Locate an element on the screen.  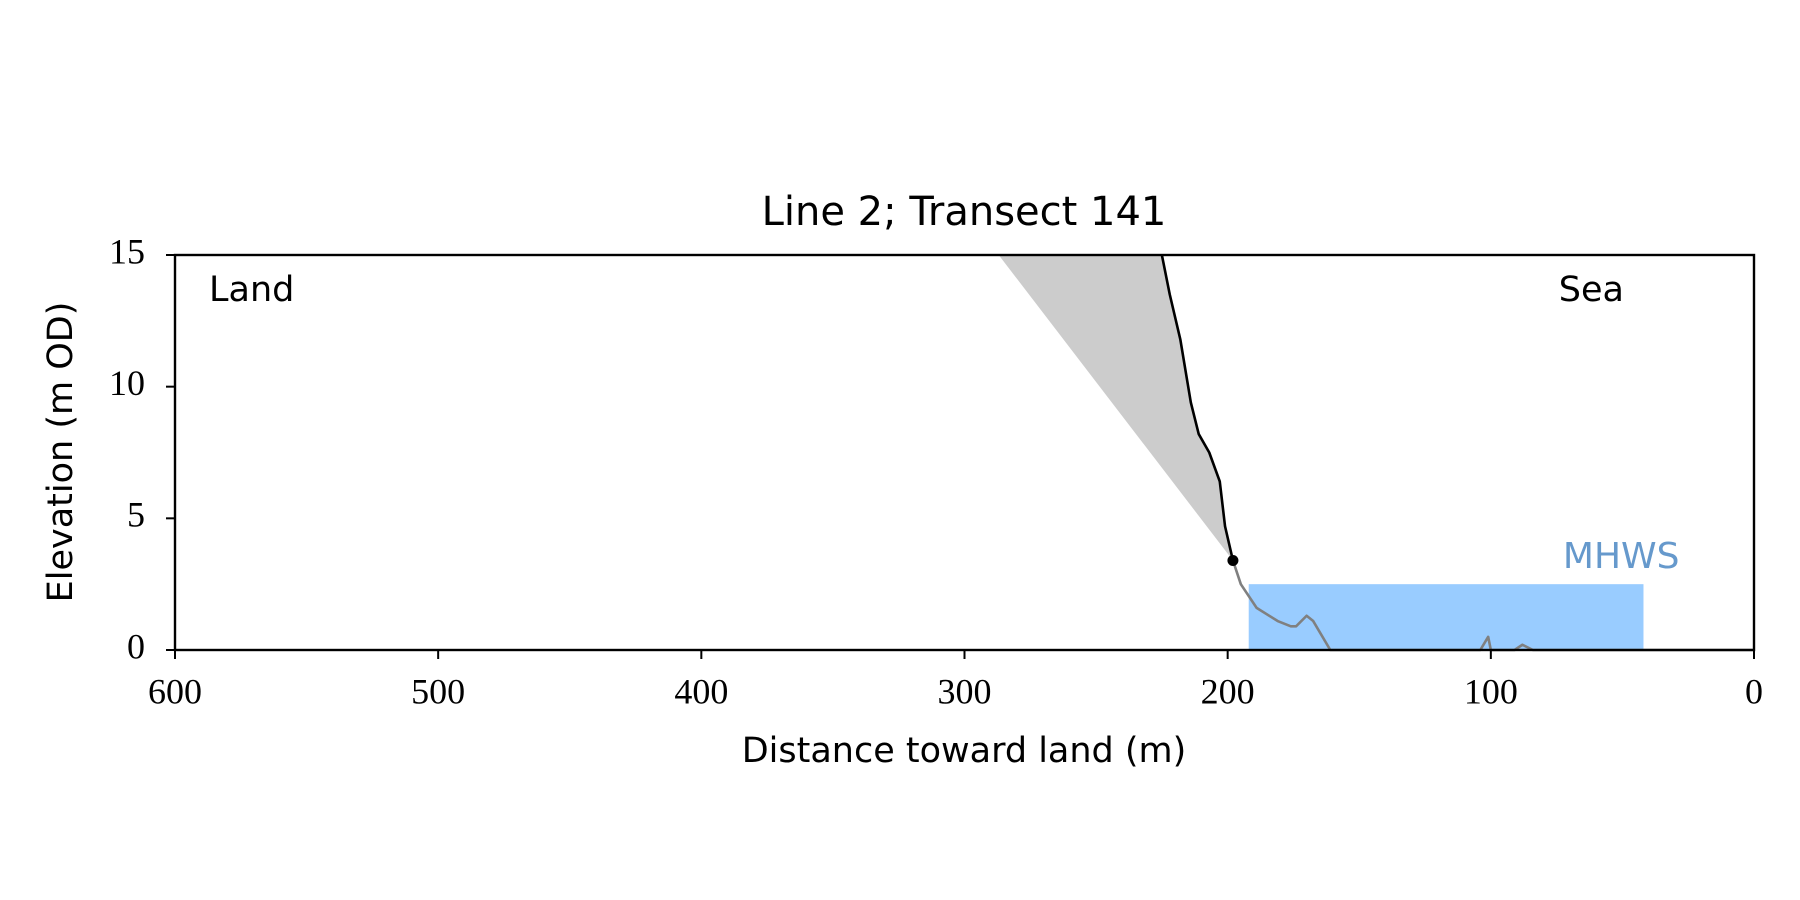
x-tick-label: 100 is located at coordinates (1491, 691).